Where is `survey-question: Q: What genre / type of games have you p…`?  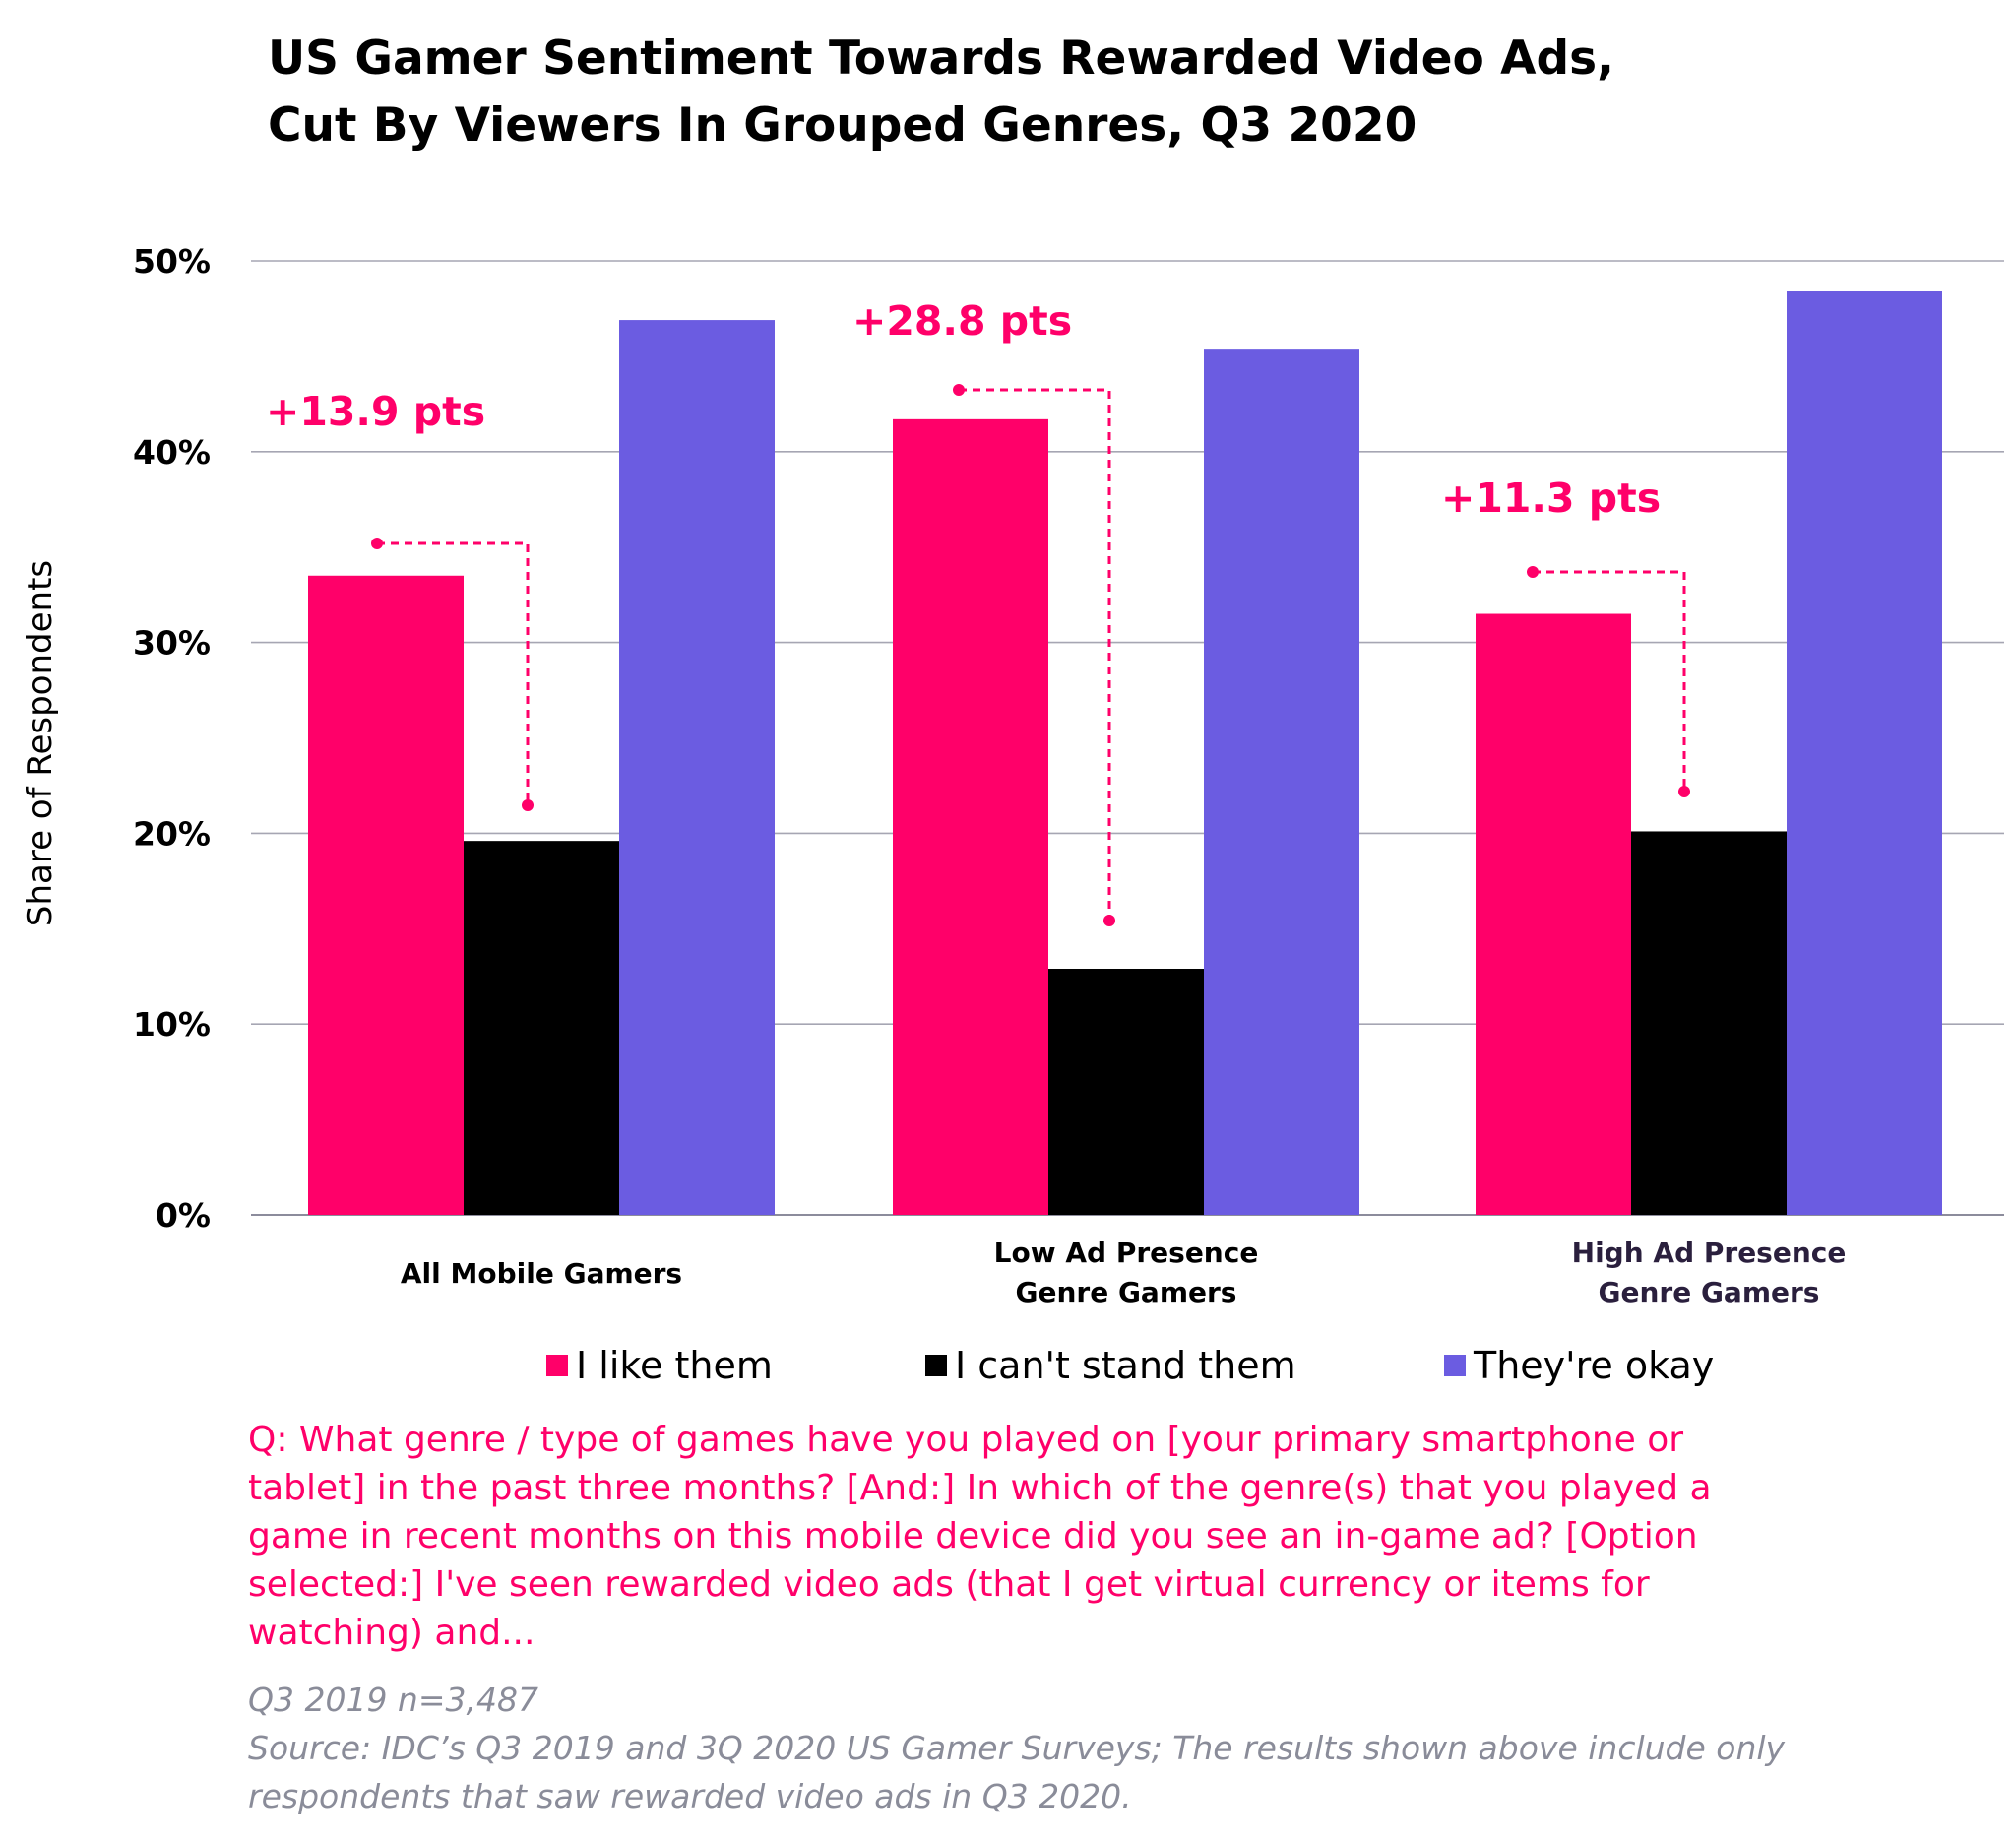 survey-question: Q: What genre / type of games have you p… is located at coordinates (980, 1536).